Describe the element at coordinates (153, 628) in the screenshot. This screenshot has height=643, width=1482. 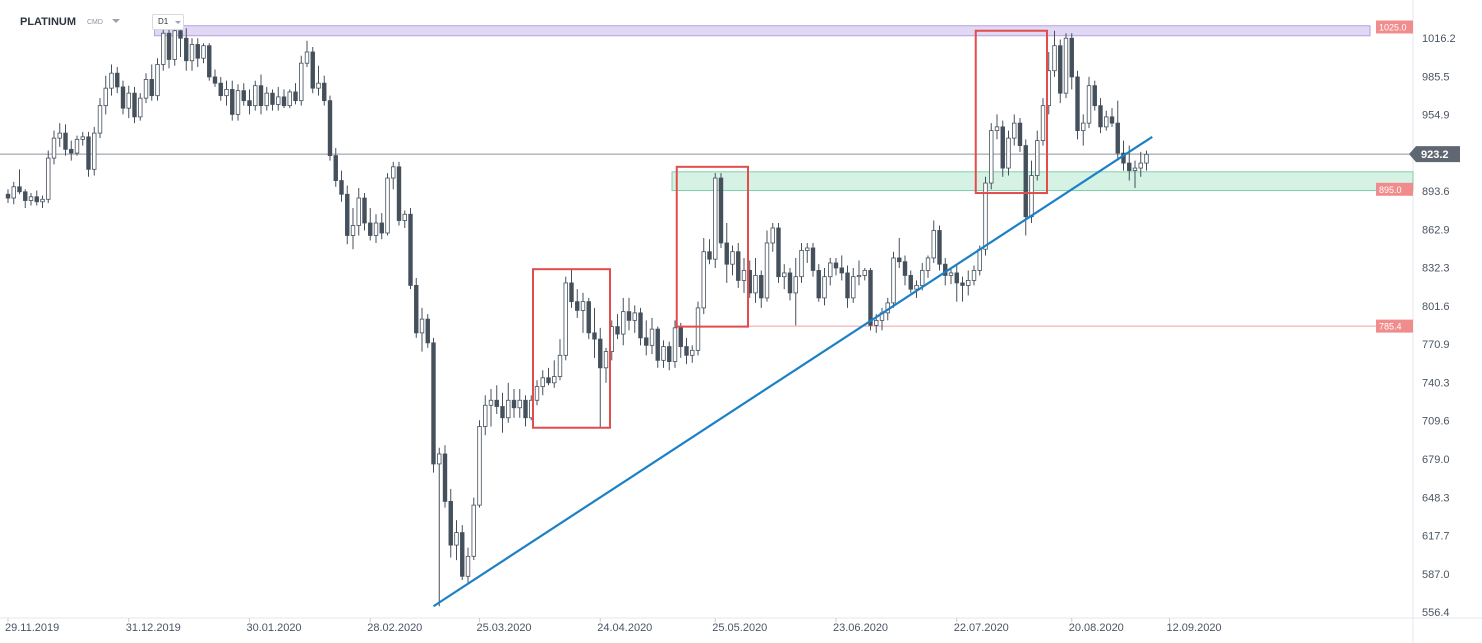
I see `x-tick-label: 31.12.2019` at that location.